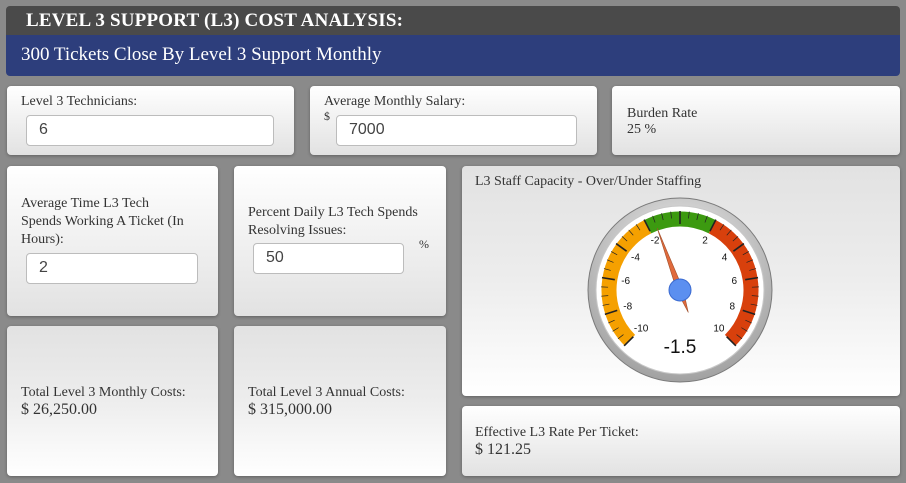  Describe the element at coordinates (290, 409) in the screenshot. I see `annual-costs-value: $ 315,000.00` at that location.